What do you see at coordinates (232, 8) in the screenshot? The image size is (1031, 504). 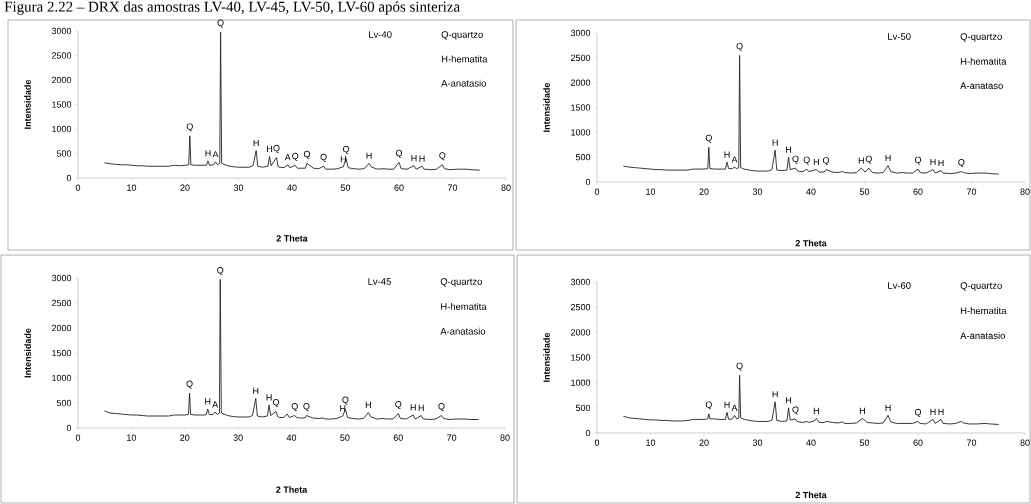 I see `chart-title: Figura 2.22 – DRX das amostras LV-40, LV-45, LV-50, LV-60 após sinteriza` at bounding box center [232, 8].